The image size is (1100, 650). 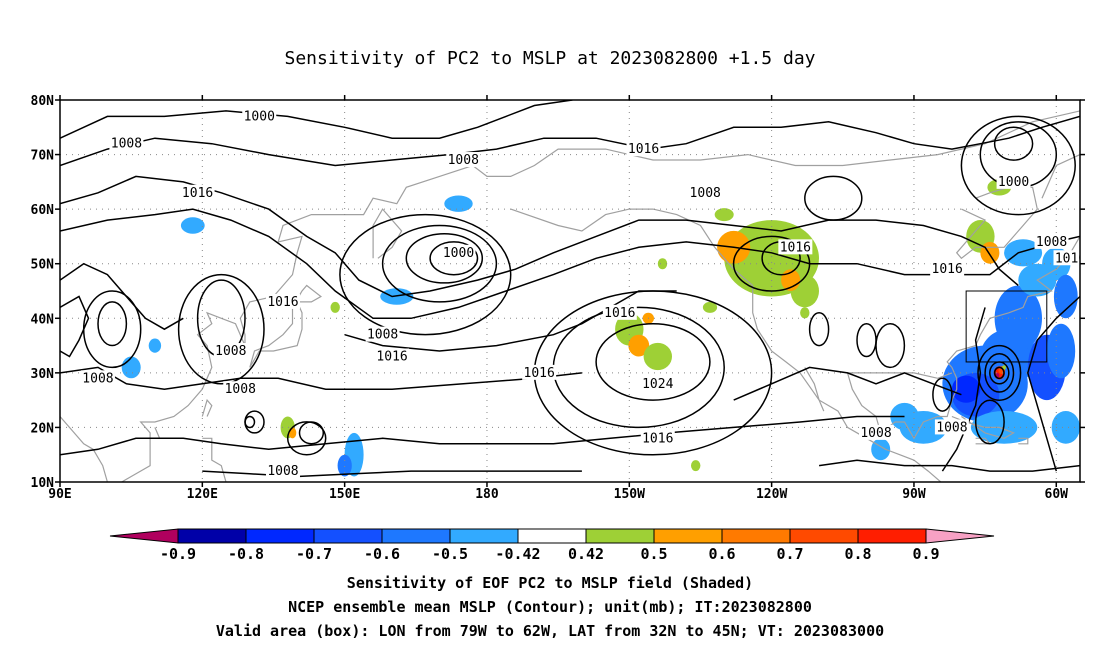 What do you see at coordinates (586, 554) in the screenshot?
I see `colorbar-label: 0.42` at bounding box center [586, 554].